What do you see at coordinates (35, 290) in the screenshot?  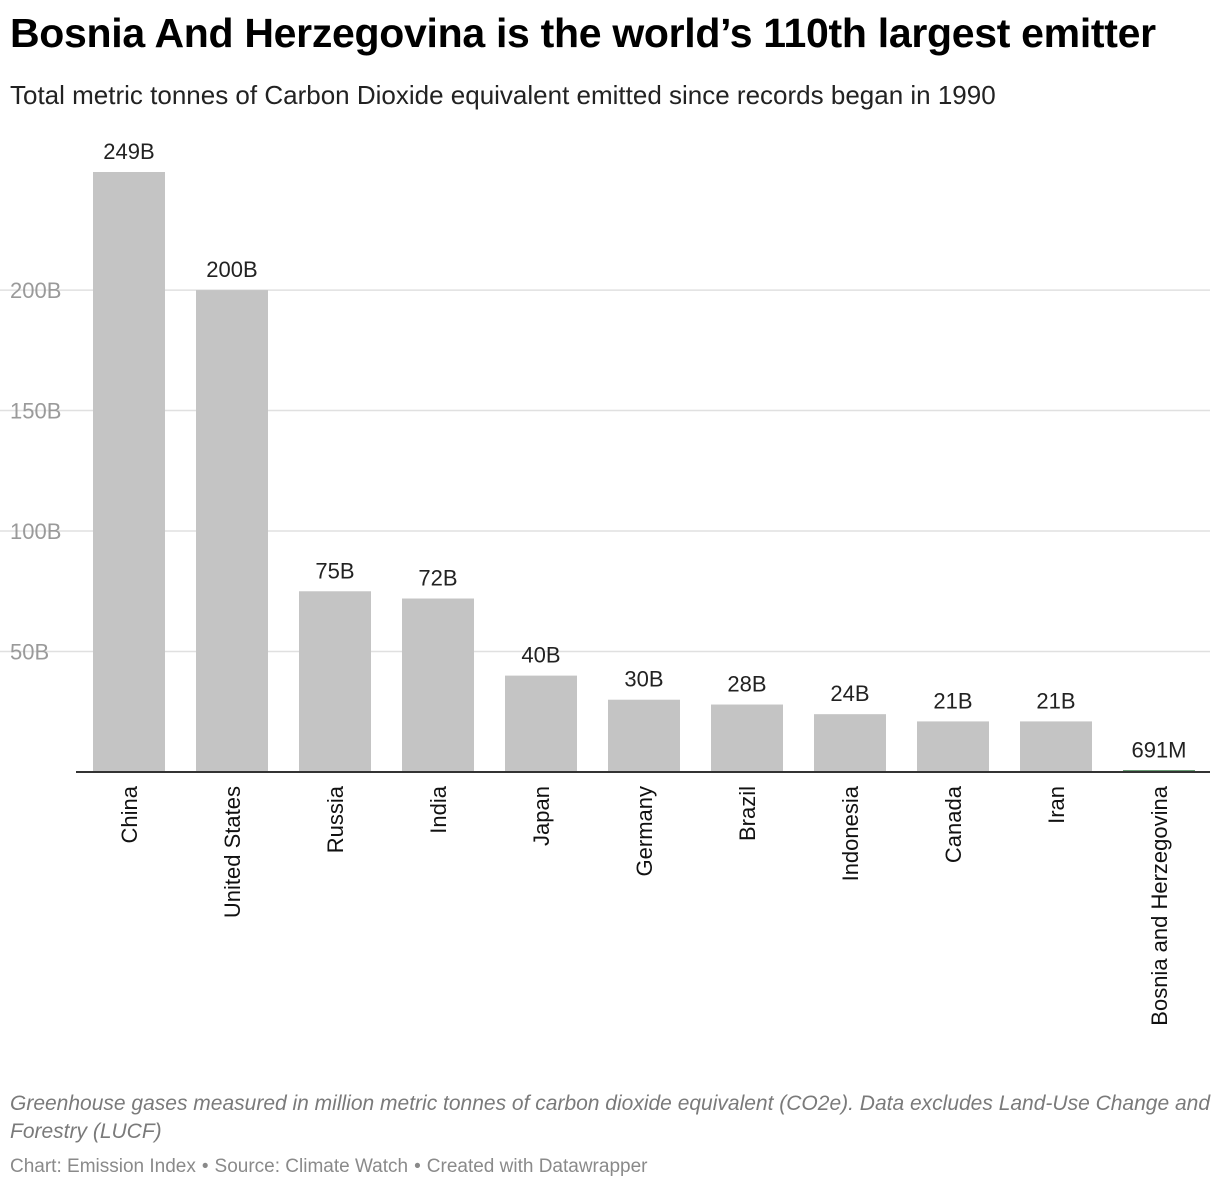 I see `y-tick-label: 200B` at bounding box center [35, 290].